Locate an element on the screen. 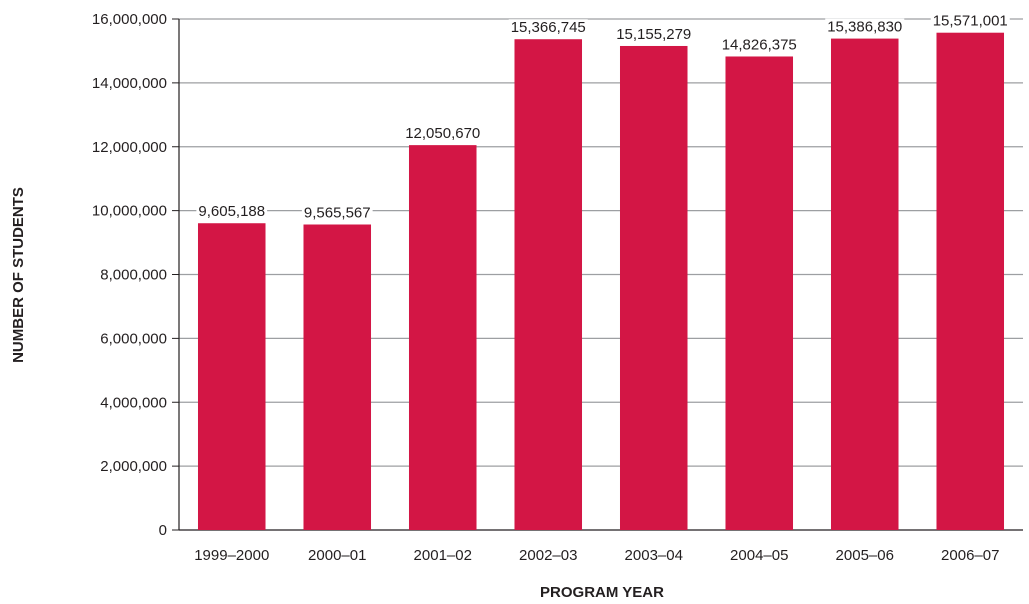 The width and height of the screenshot is (1029, 604). data-label: 14,826,375 is located at coordinates (759, 44).